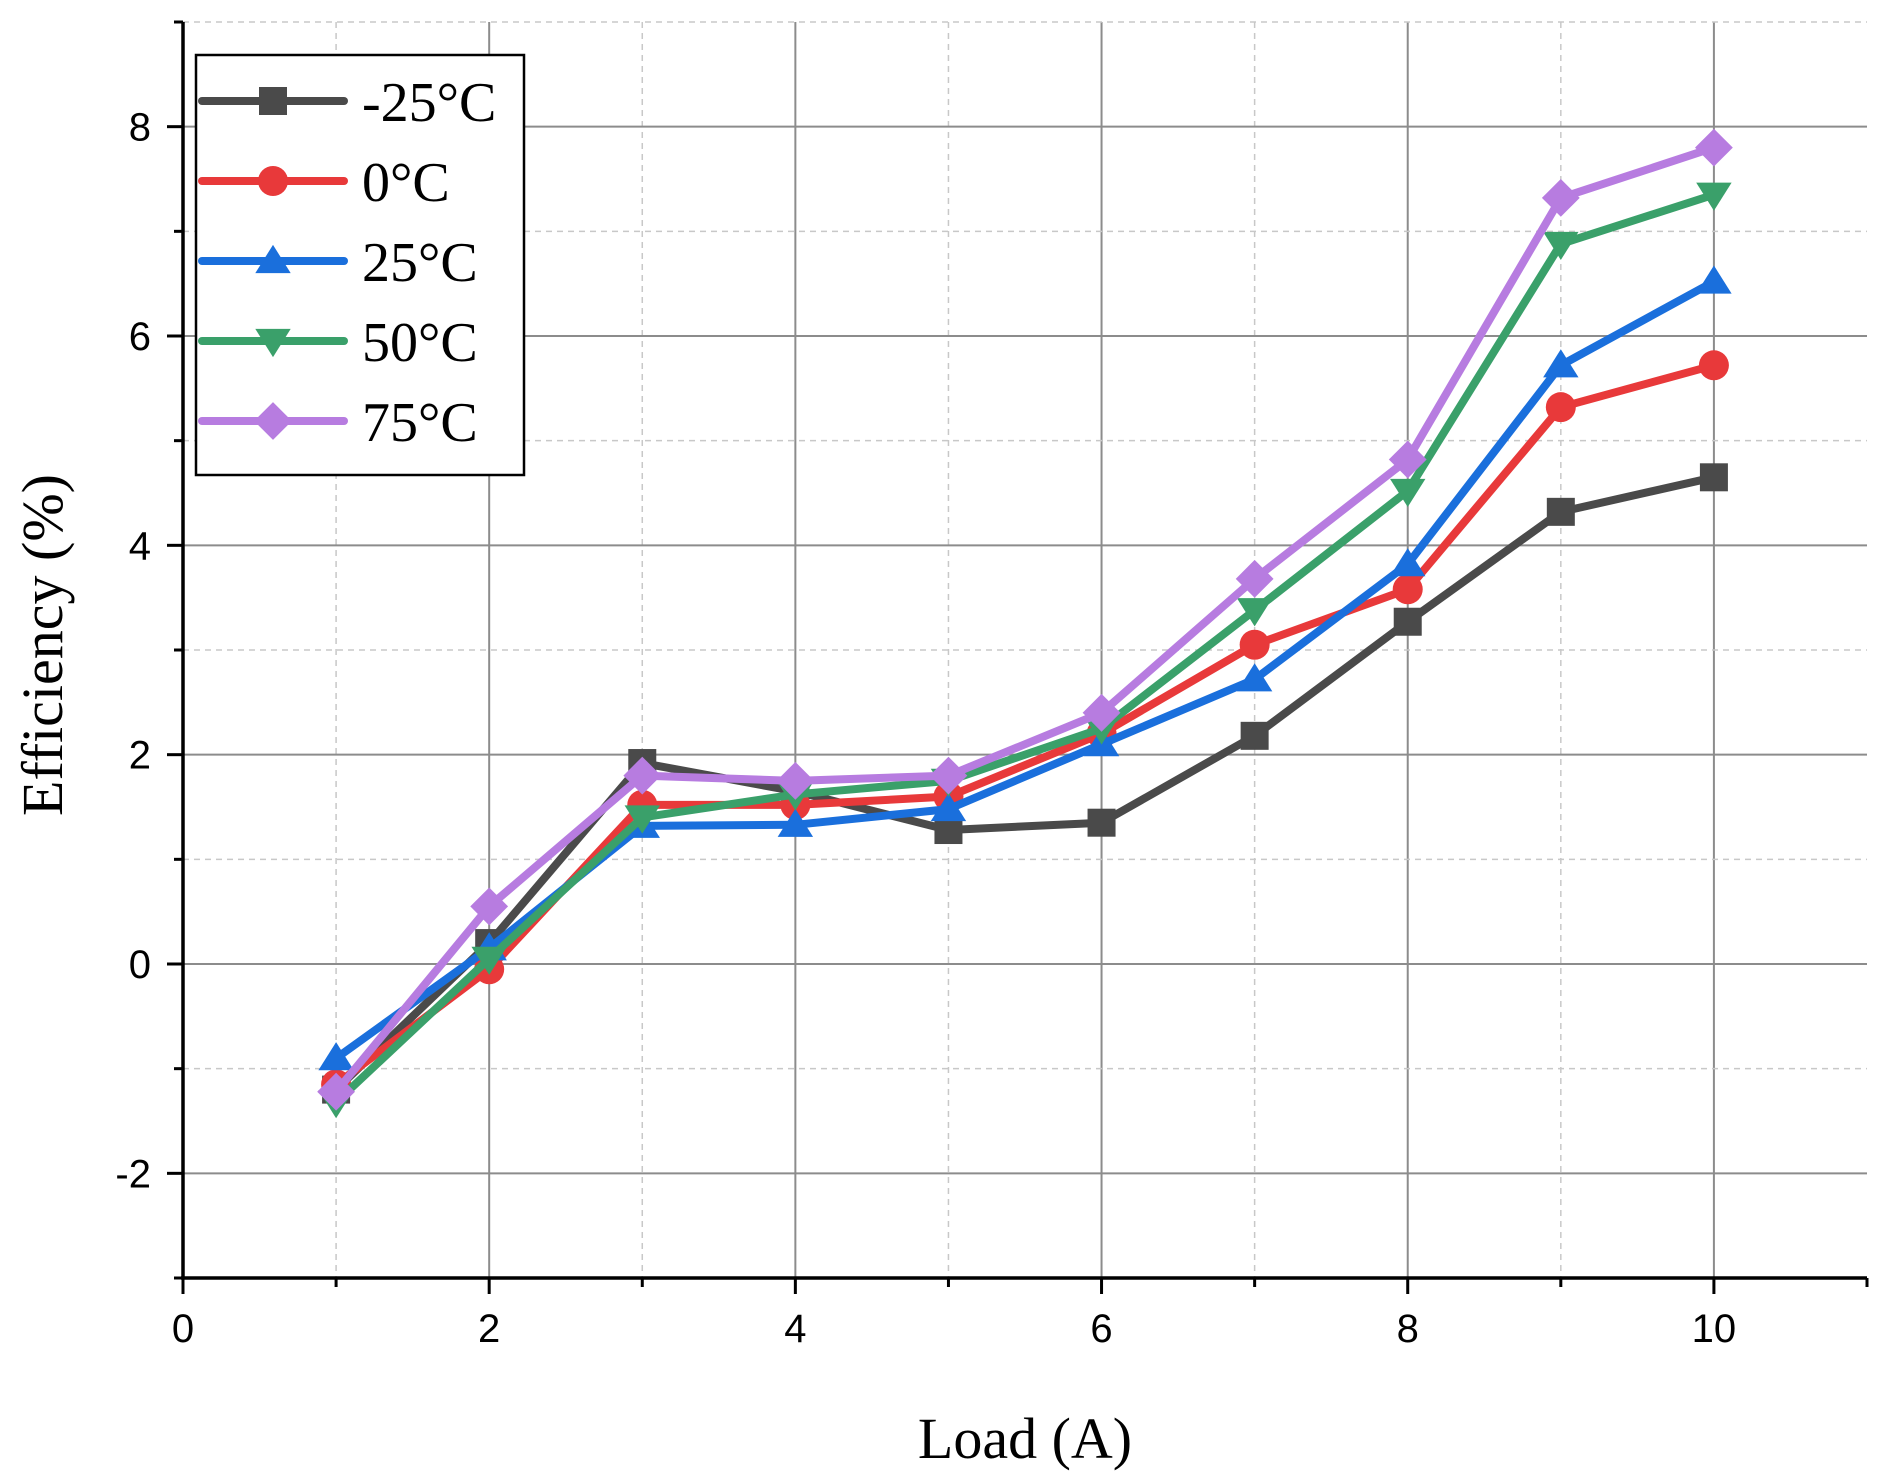 This screenshot has height=1482, width=1893. Describe the element at coordinates (183, 1329) in the screenshot. I see `x-tick-label: 0` at that location.